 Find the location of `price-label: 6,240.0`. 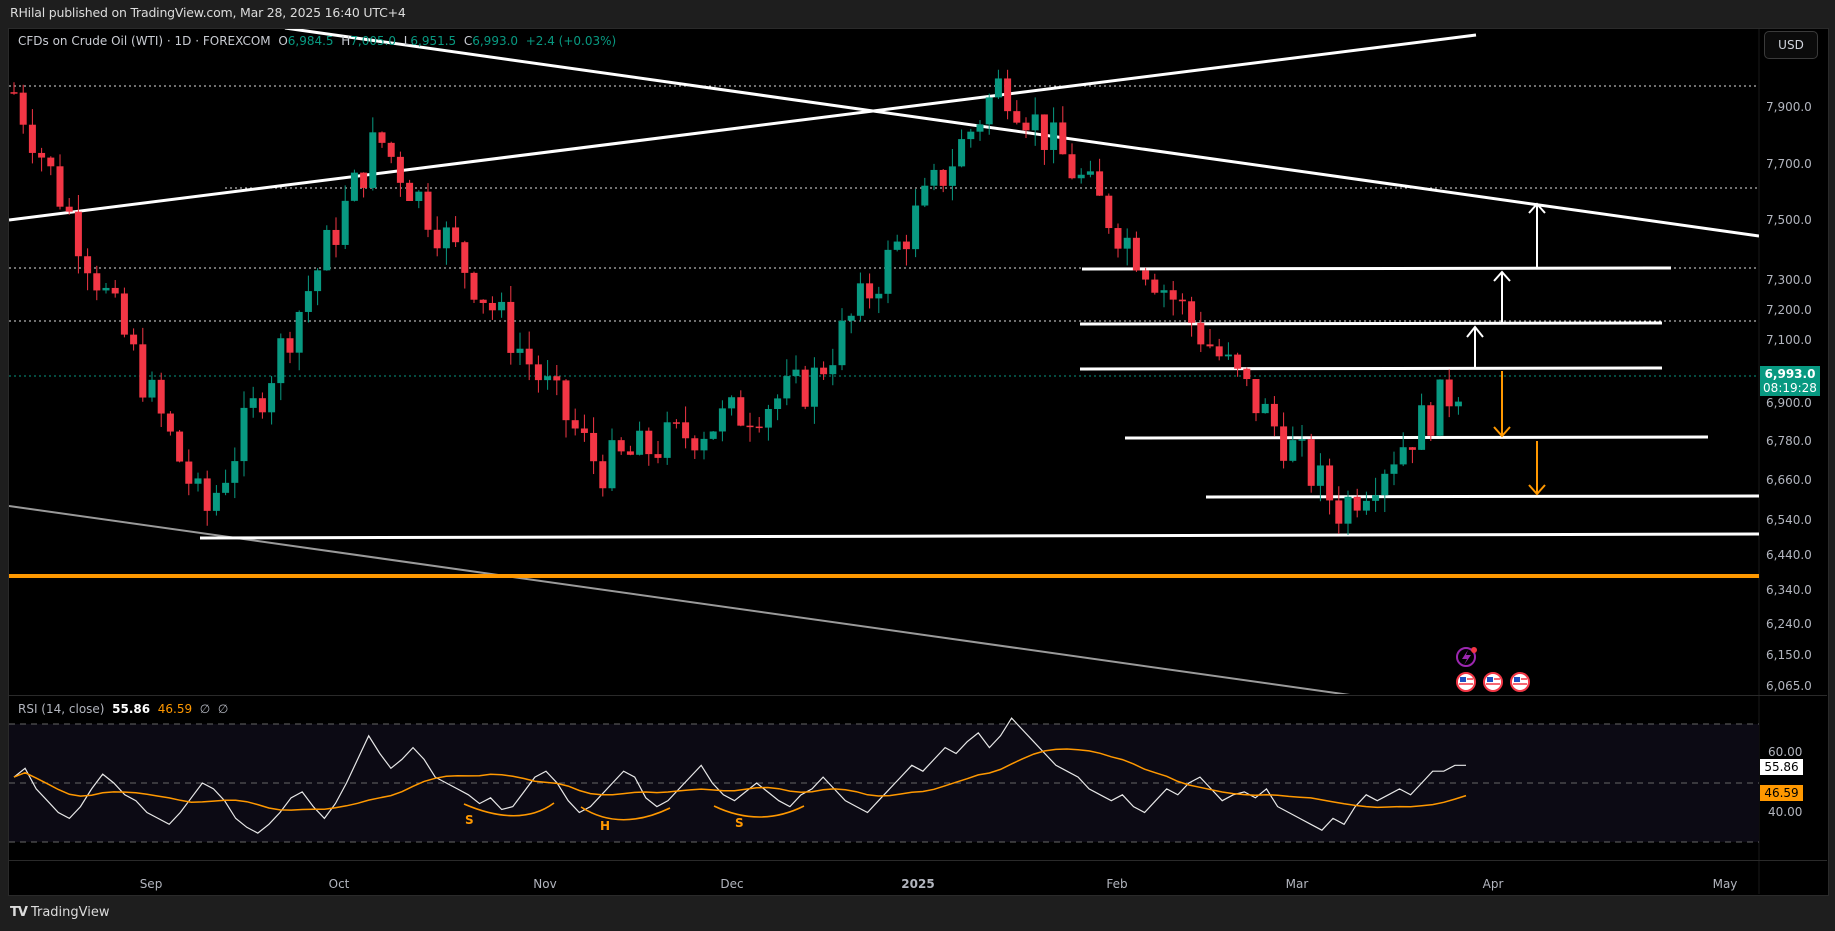

price-label: 6,240.0 is located at coordinates (1789, 624).